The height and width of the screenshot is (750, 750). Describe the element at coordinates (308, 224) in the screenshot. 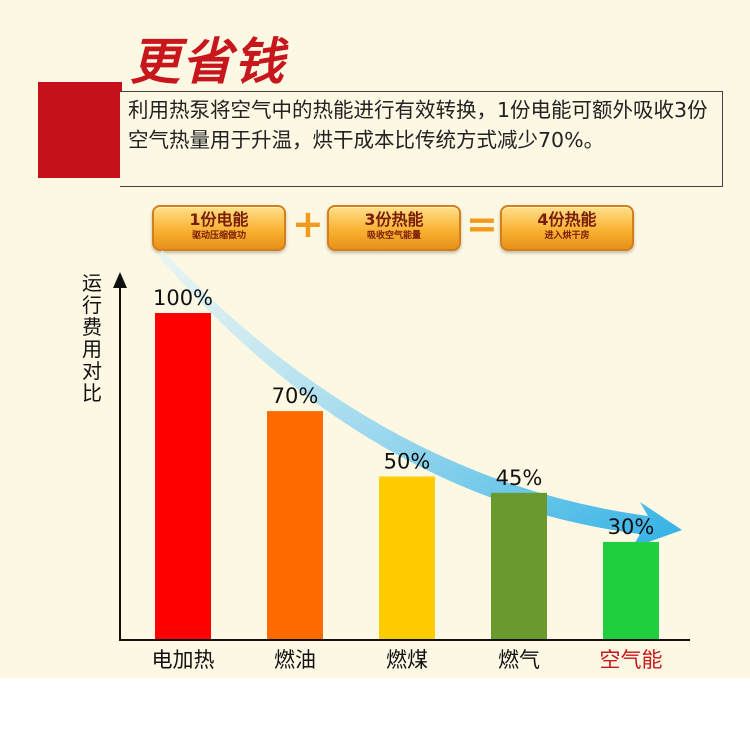

I see `plus-sign: +` at that location.